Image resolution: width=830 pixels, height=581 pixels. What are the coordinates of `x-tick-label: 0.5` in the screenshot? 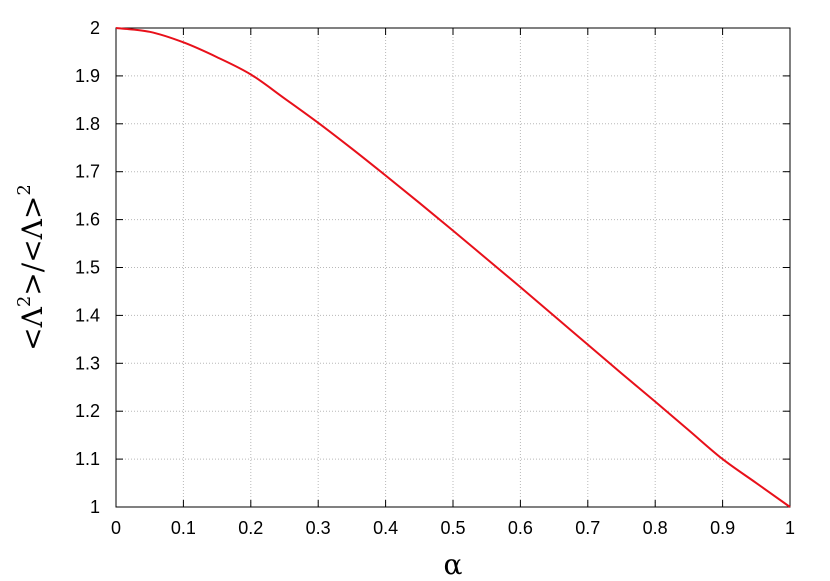 It's located at (452, 528).